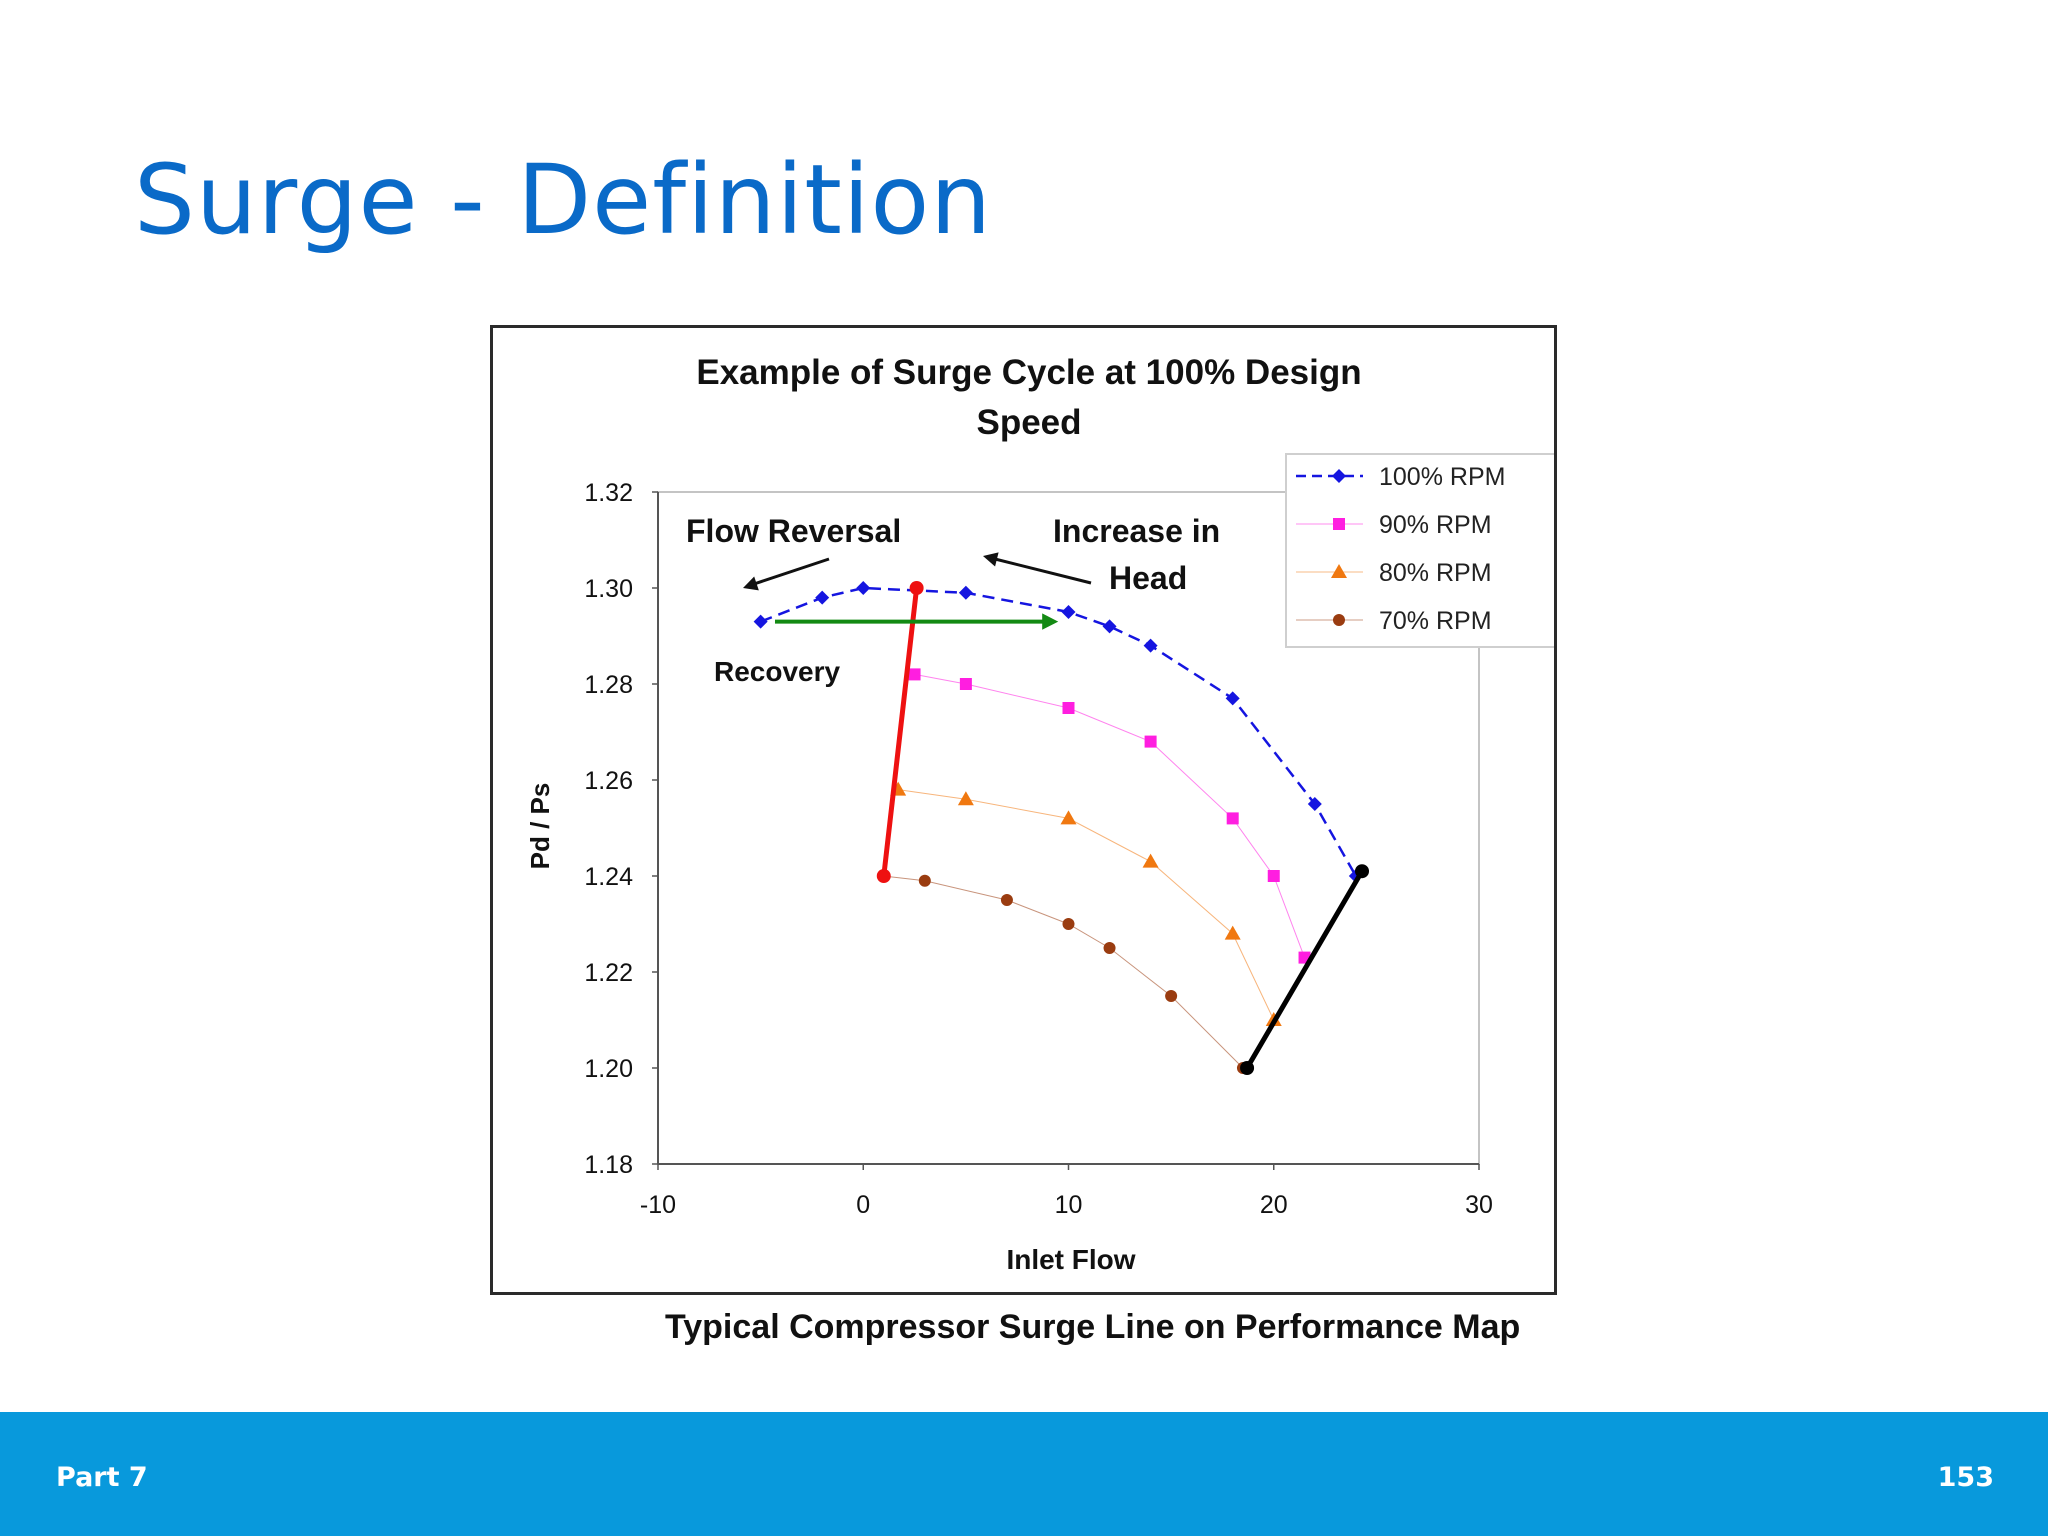  I want to click on x-tick-label: 0, so click(863, 1205).